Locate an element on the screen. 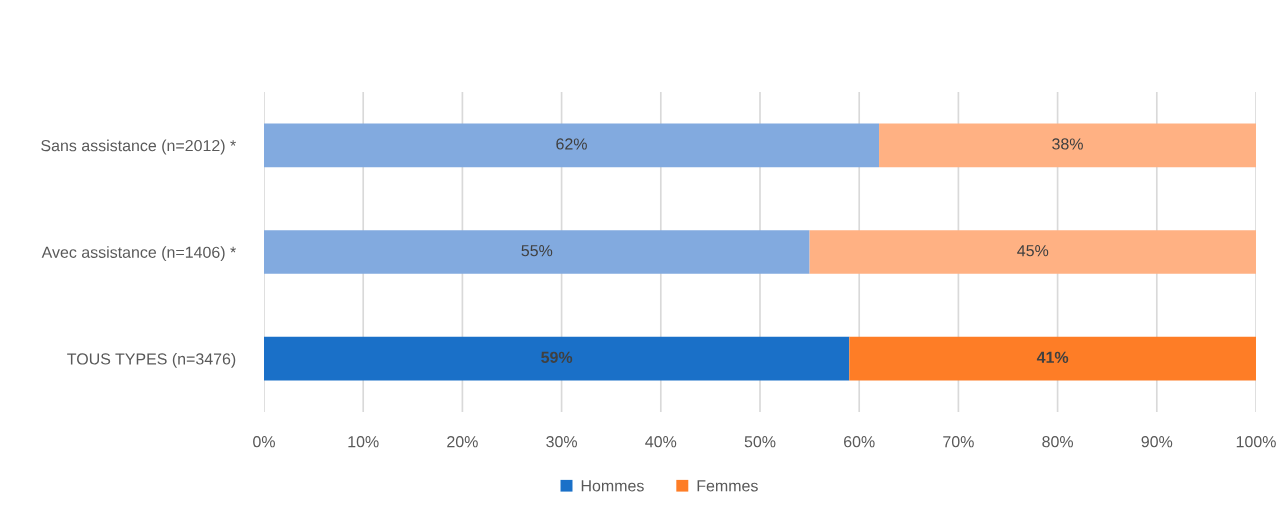  legend-label: Hommes is located at coordinates (612, 486).